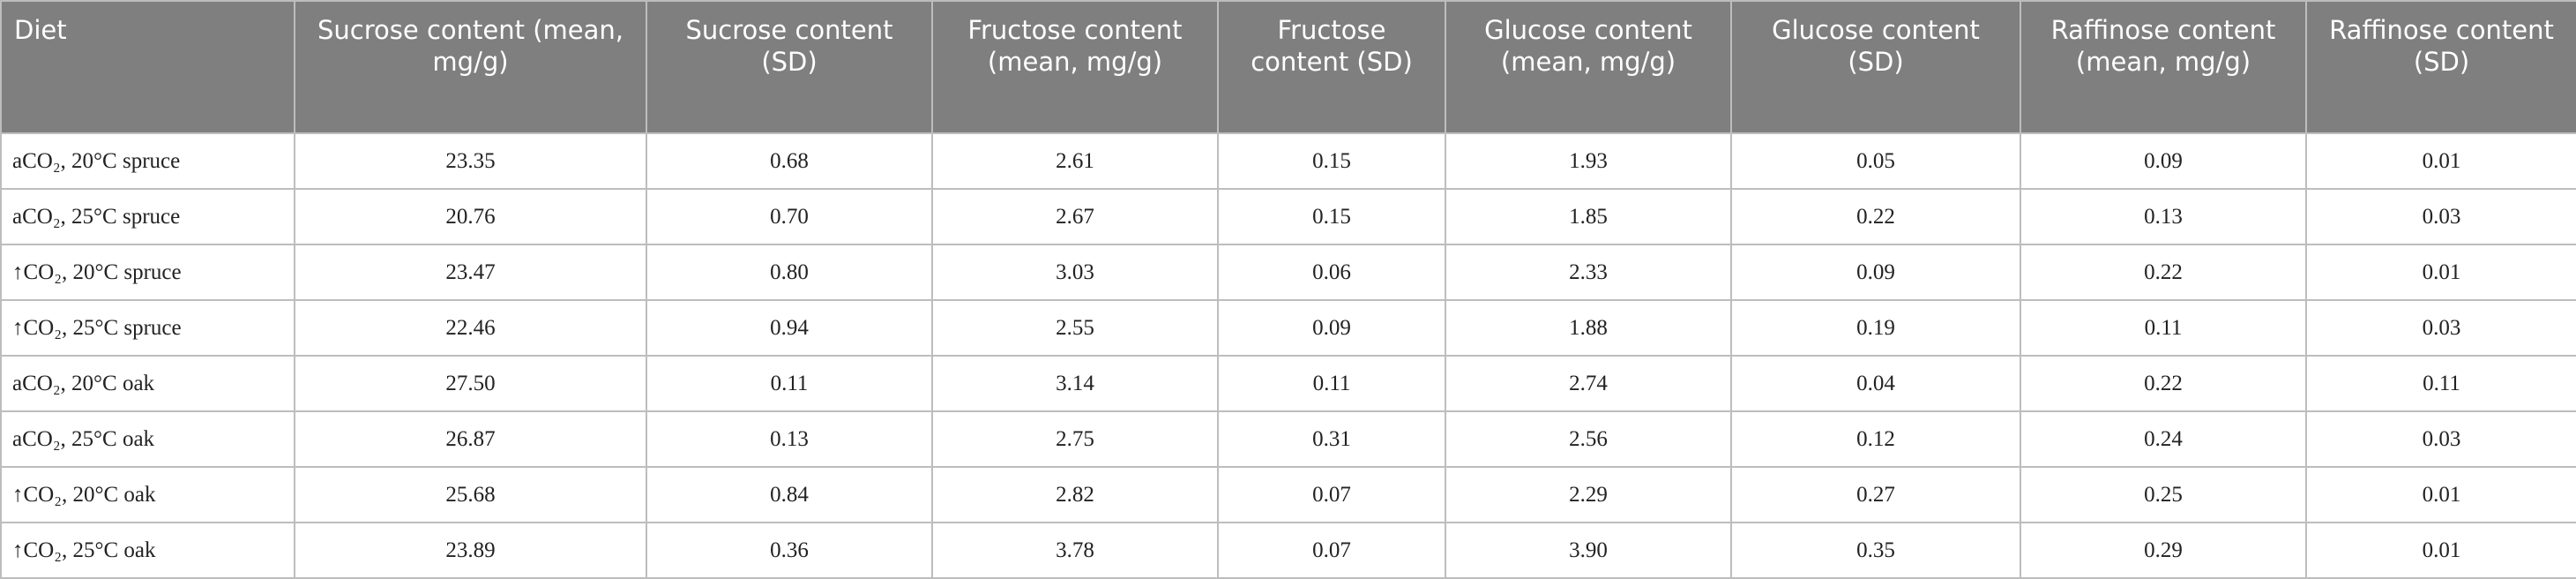 This screenshot has width=2576, height=579. Describe the element at coordinates (789, 272) in the screenshot. I see `value-cell: 0.80` at that location.